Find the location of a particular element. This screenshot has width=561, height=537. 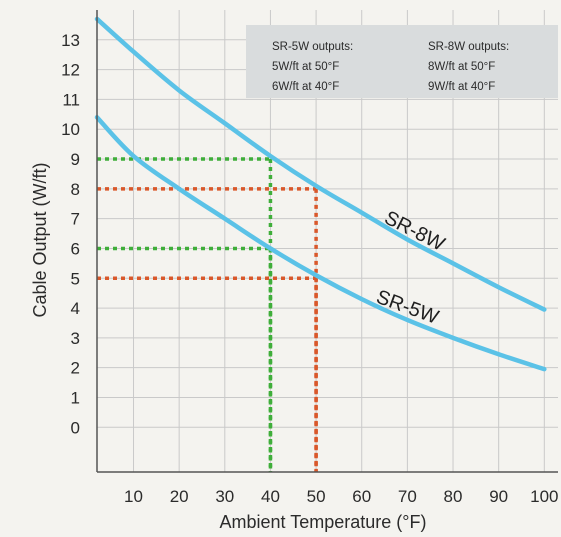

x-axis-title: Ambient Temperature (°F) is located at coordinates (323, 522).